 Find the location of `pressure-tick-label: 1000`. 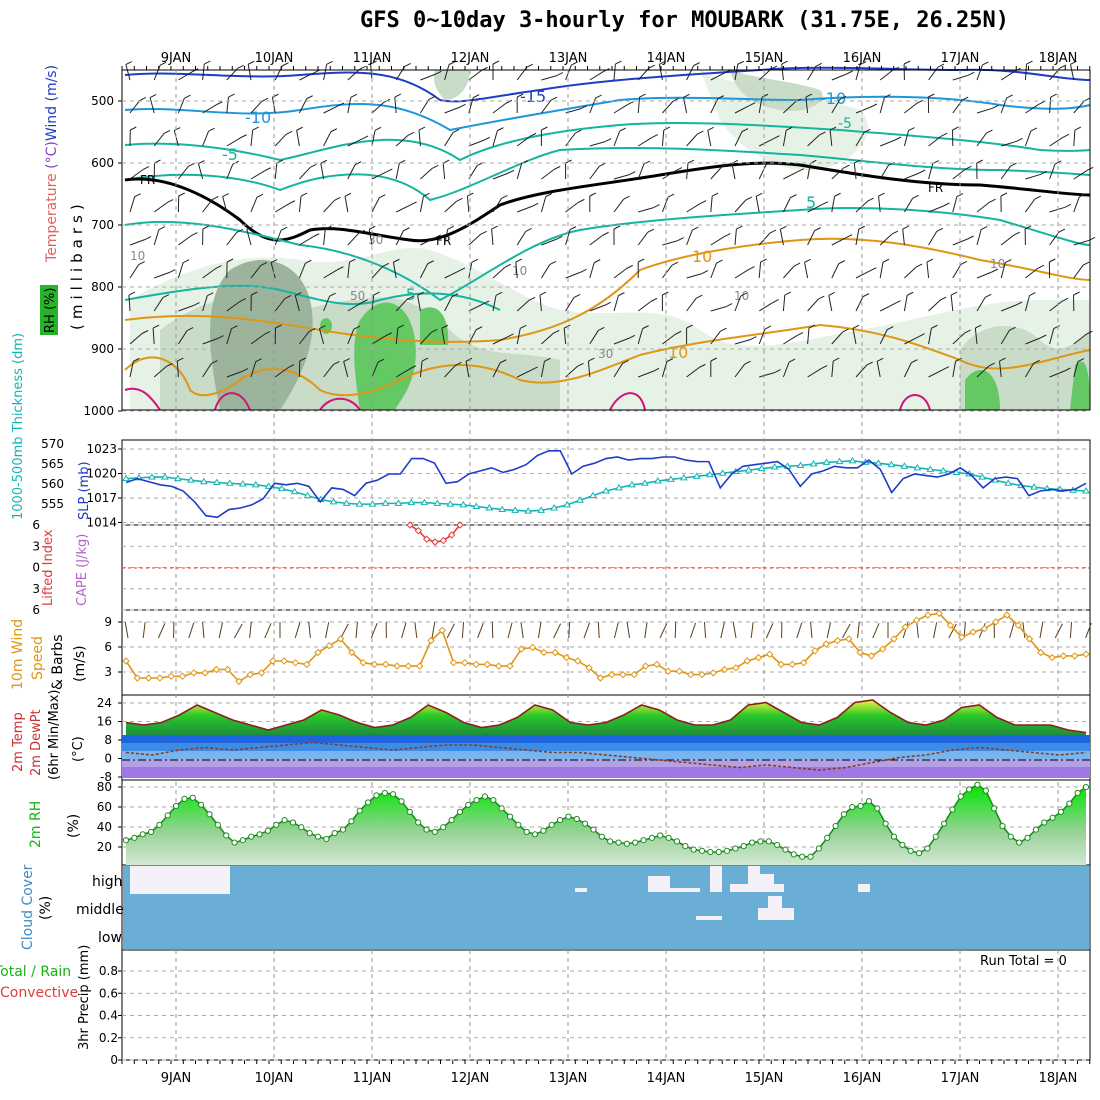

pressure-tick-label: 1000 is located at coordinates (98, 411).